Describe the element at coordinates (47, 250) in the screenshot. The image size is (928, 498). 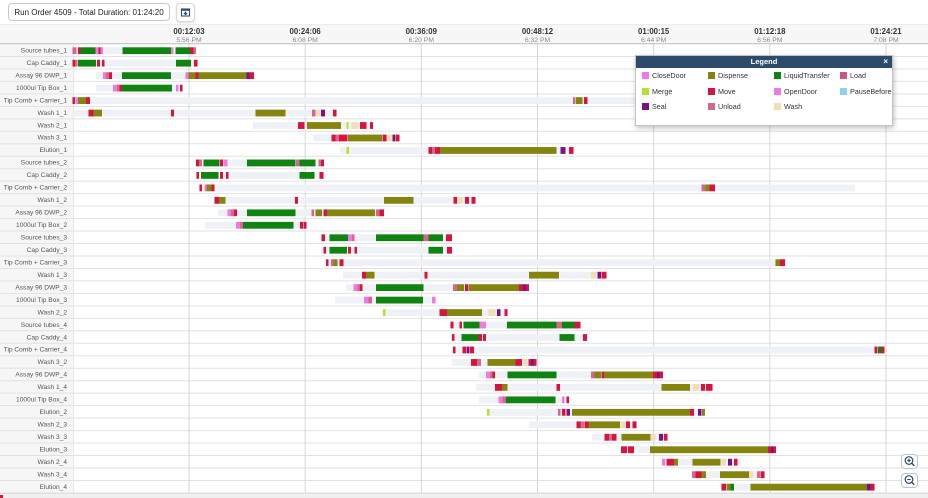
I see `svg-text: Cap Caddy_3` at that location.